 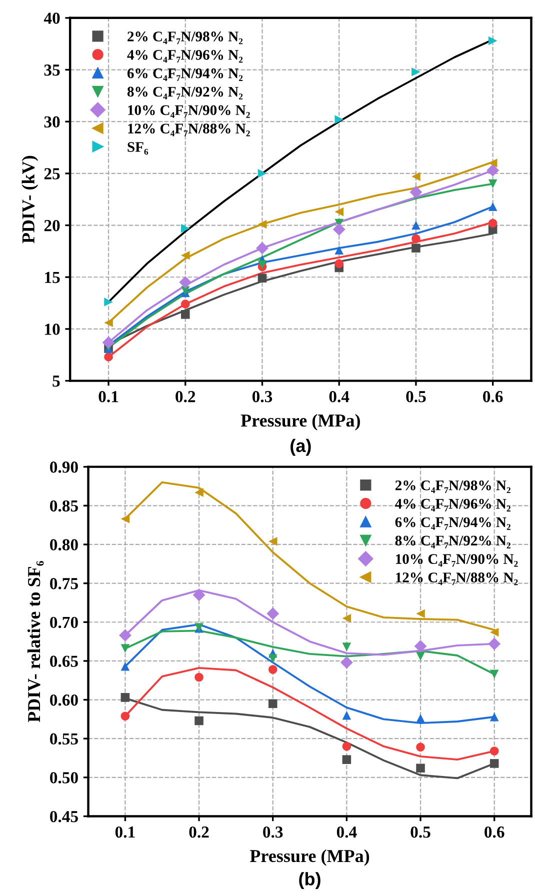 I want to click on text: (a), so click(x=300, y=447).